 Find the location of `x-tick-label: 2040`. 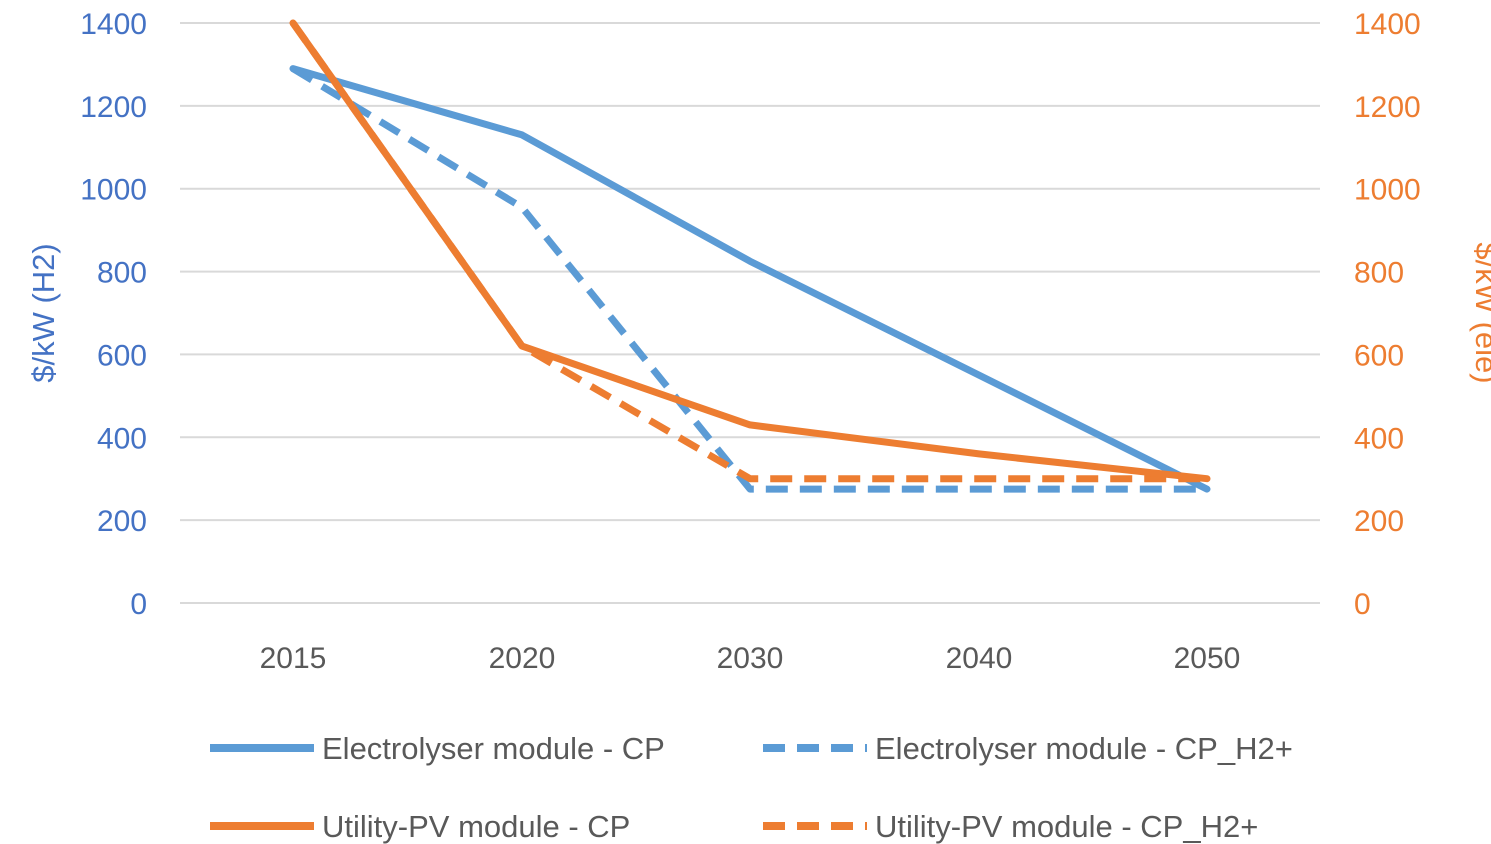

x-tick-label: 2040 is located at coordinates (979, 658).